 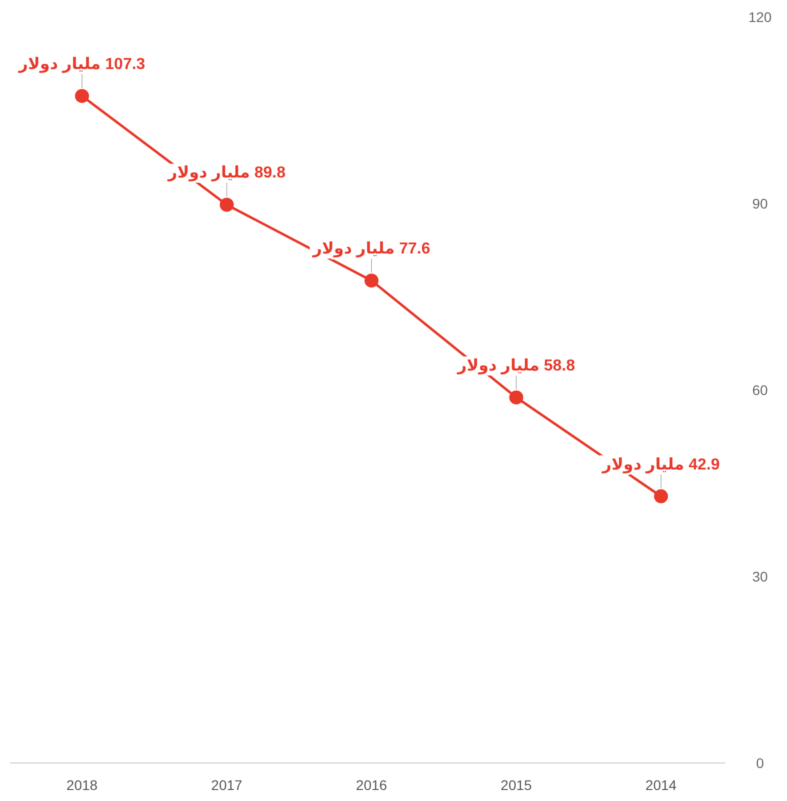 I want to click on x-tick-label: 2015, so click(x=516, y=785).